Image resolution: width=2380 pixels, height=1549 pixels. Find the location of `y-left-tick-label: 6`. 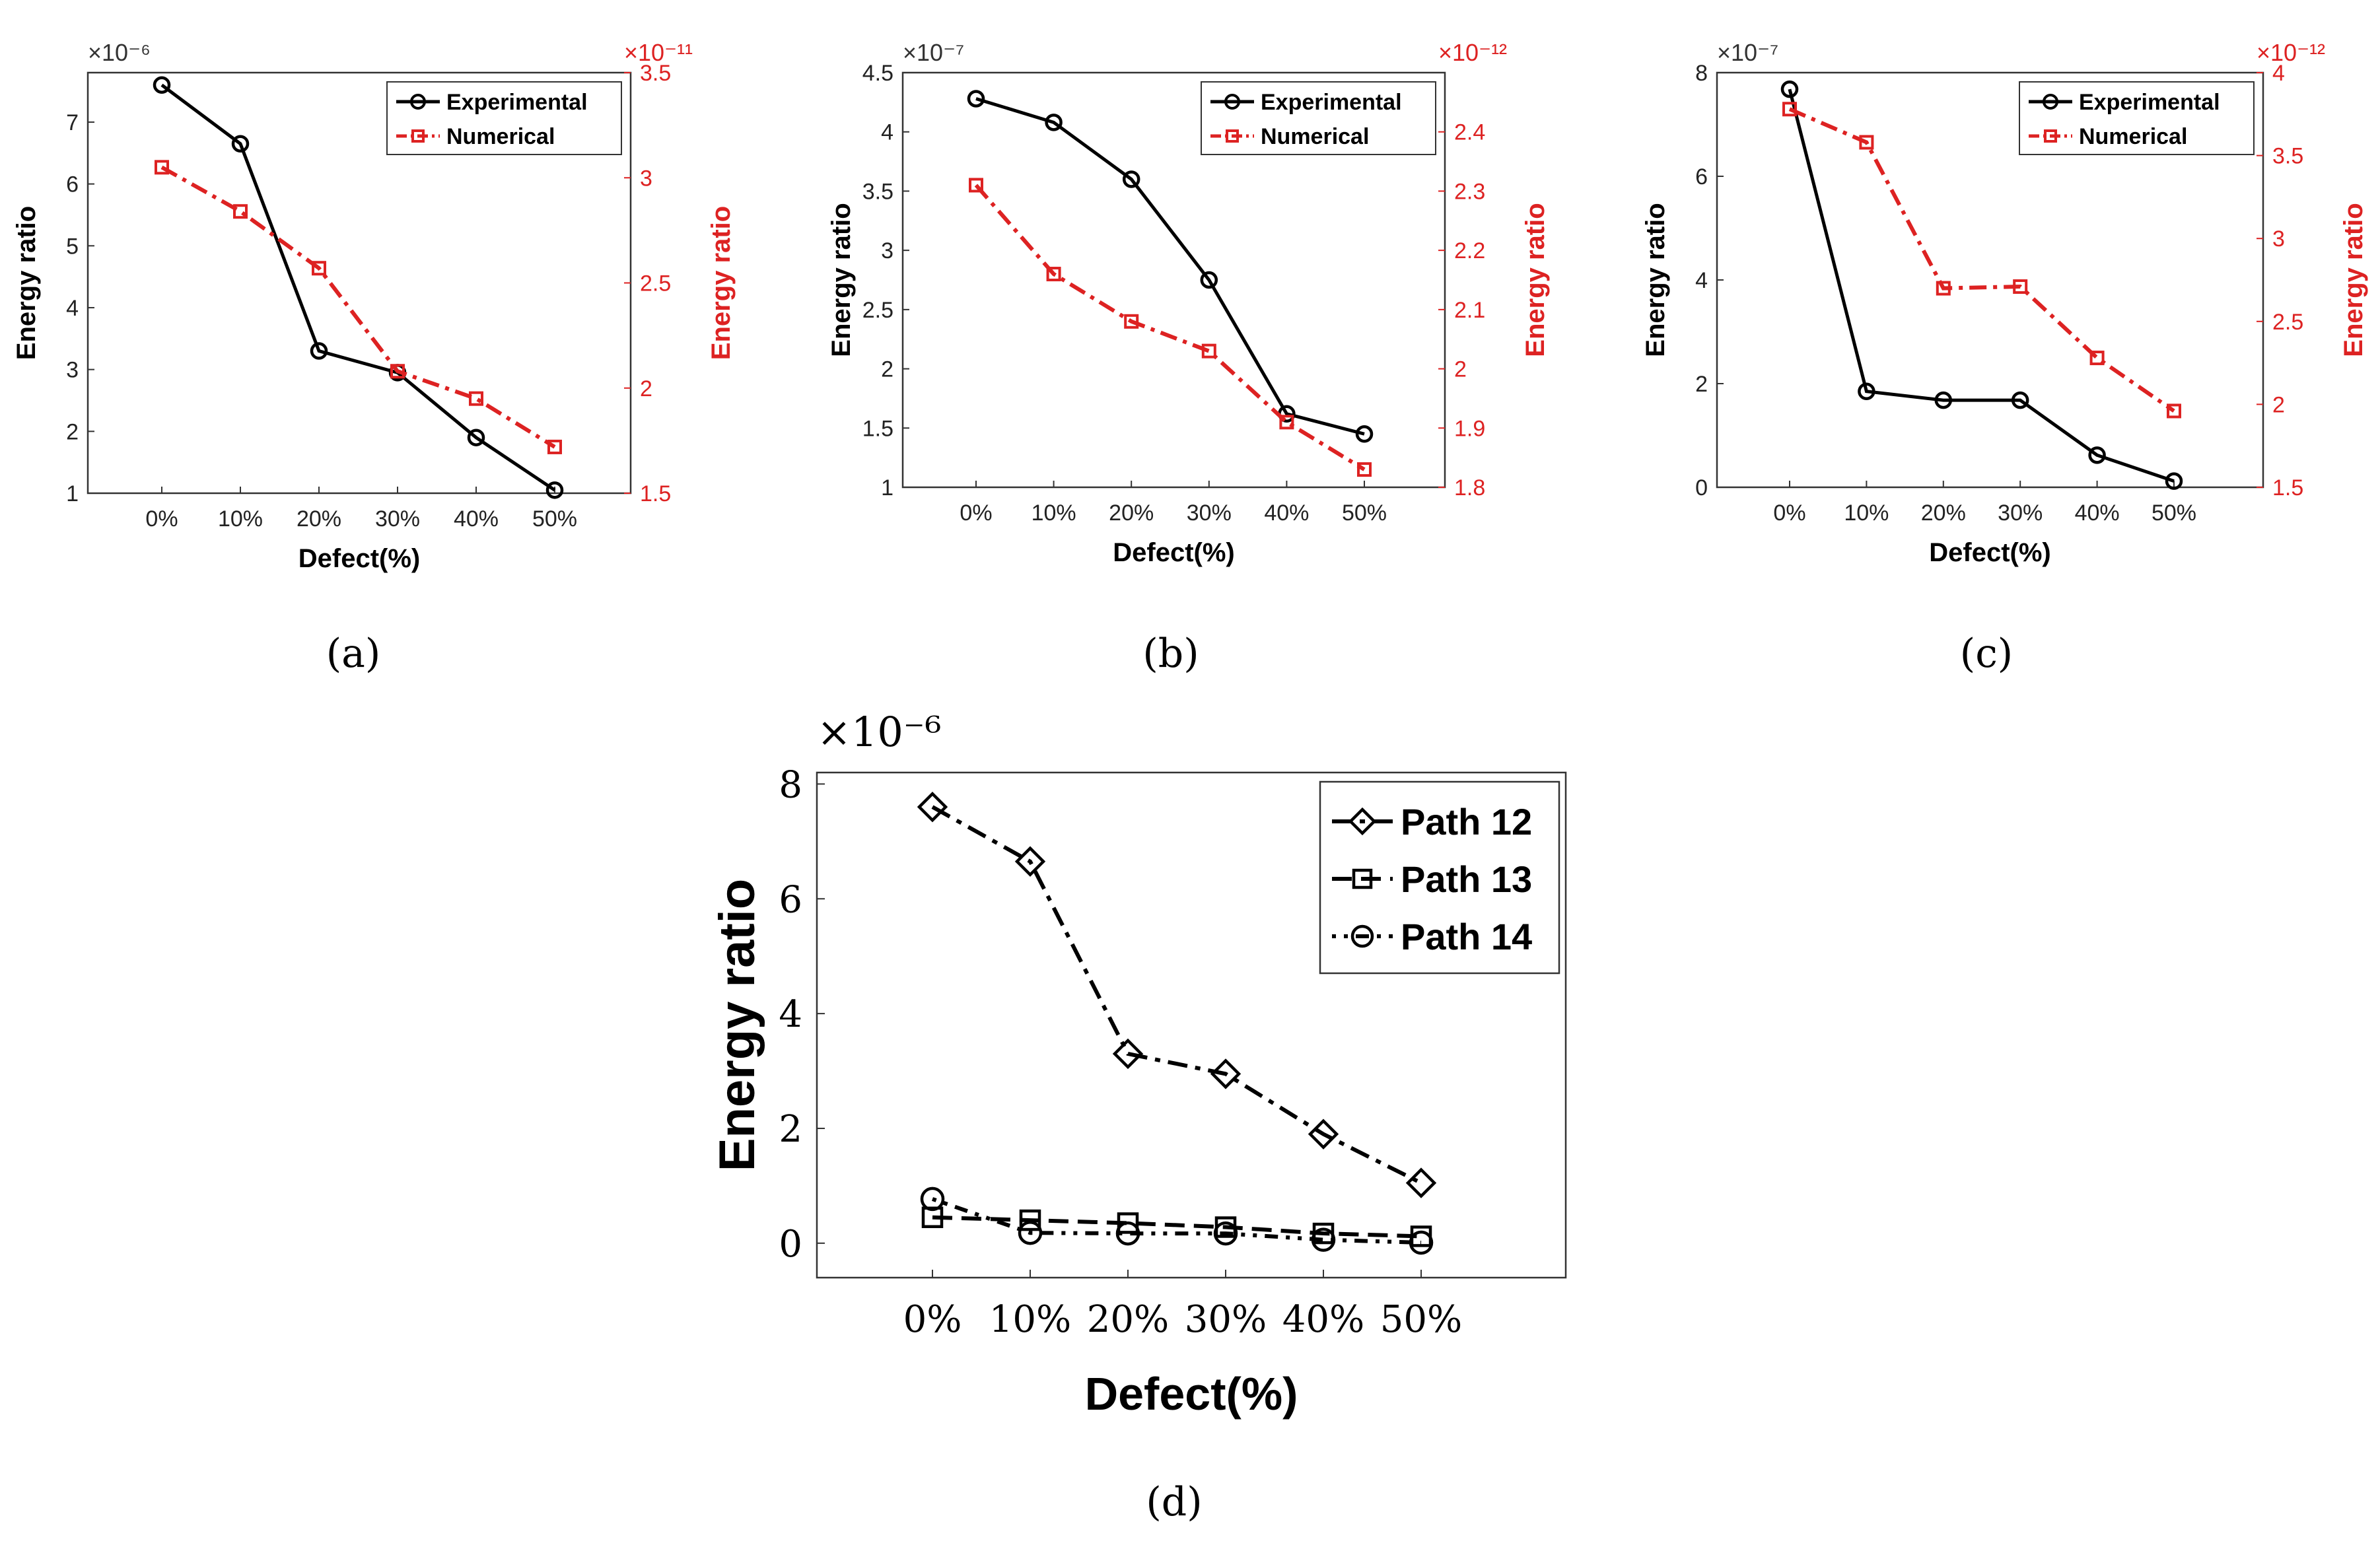

y-left-tick-label: 6 is located at coordinates (1701, 176).